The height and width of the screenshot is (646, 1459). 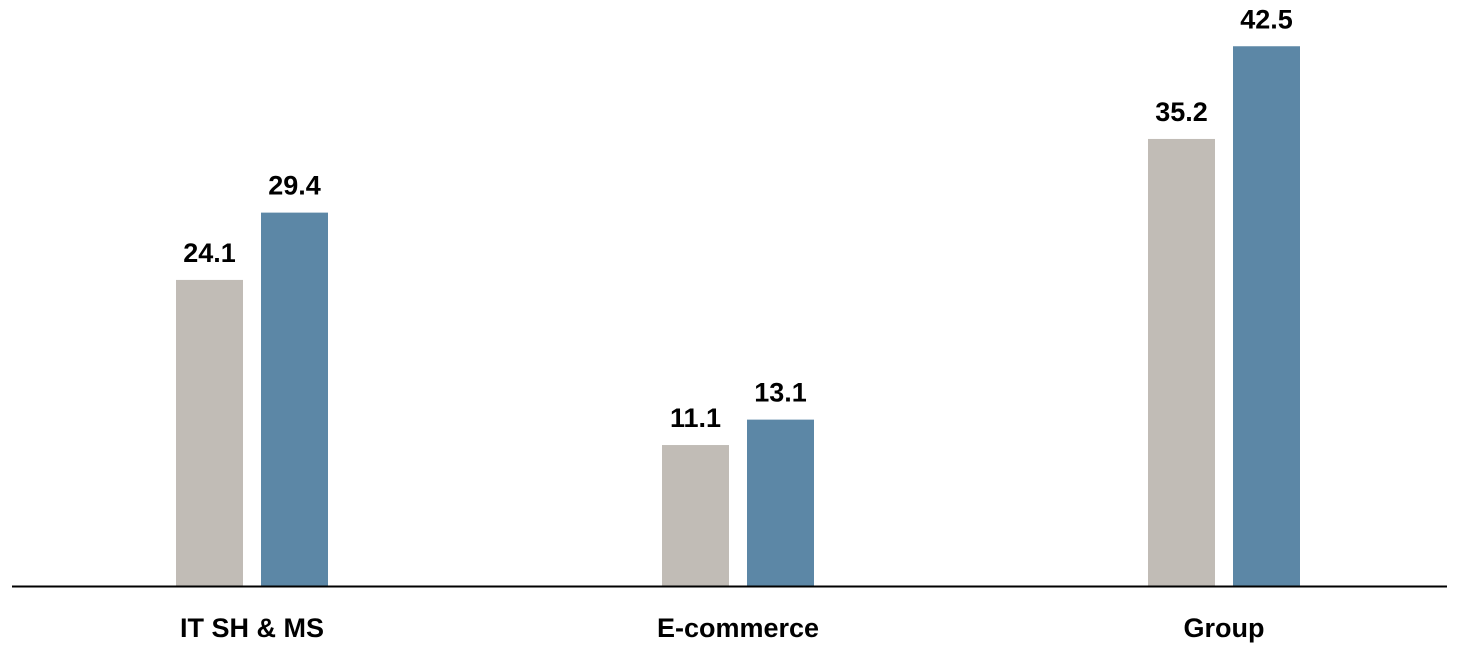 I want to click on category-label-3: Group, so click(x=1224, y=628).